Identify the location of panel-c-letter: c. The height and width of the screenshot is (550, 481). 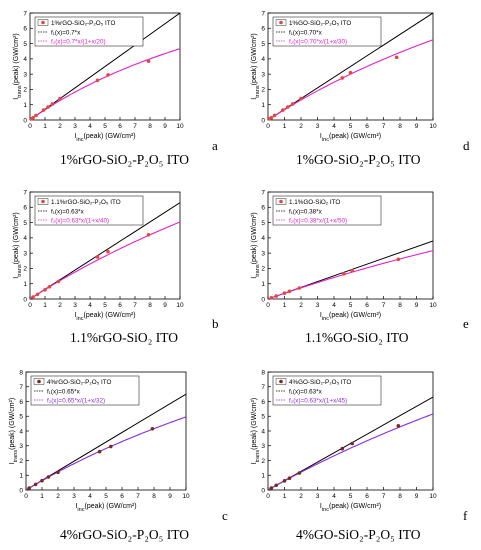
(225, 515).